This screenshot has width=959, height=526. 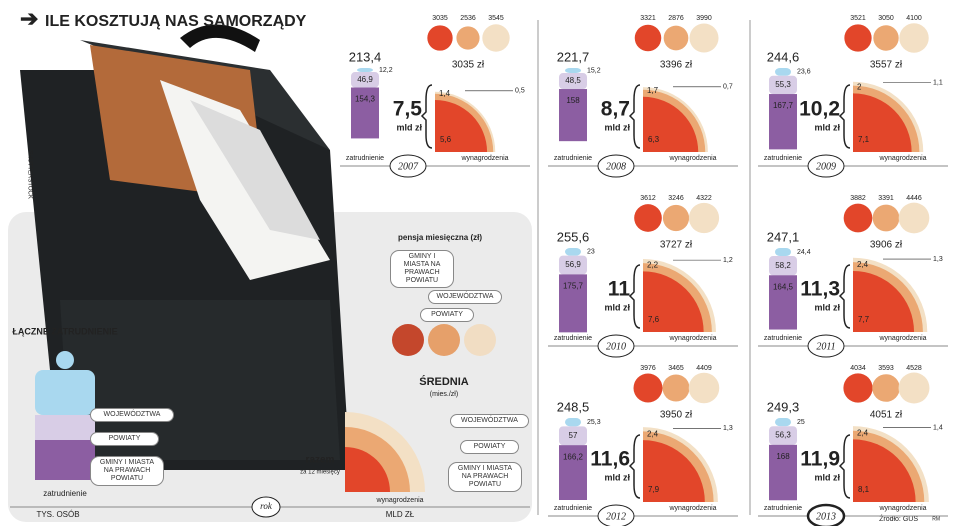 What do you see at coordinates (320, 460) in the screenshot?
I see `legend-total: razem` at bounding box center [320, 460].